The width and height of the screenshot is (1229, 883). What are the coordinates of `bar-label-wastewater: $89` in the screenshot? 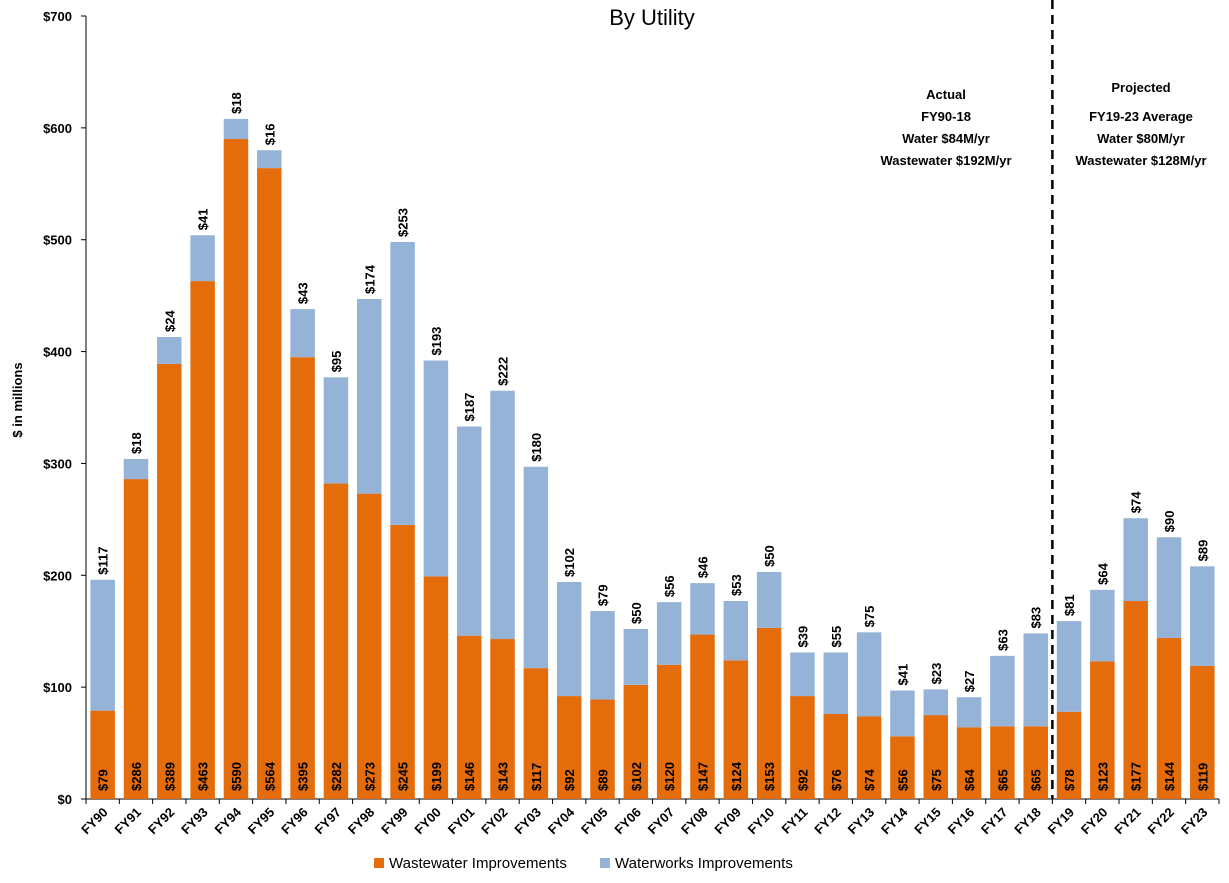 It's located at (603, 780).